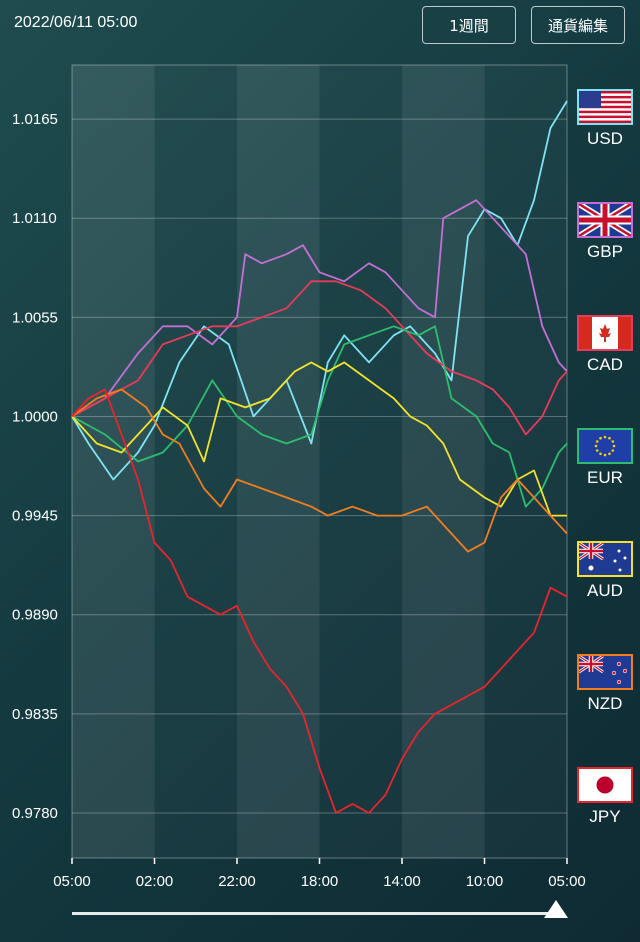  Describe the element at coordinates (605, 138) in the screenshot. I see `legend-label: USD` at that location.